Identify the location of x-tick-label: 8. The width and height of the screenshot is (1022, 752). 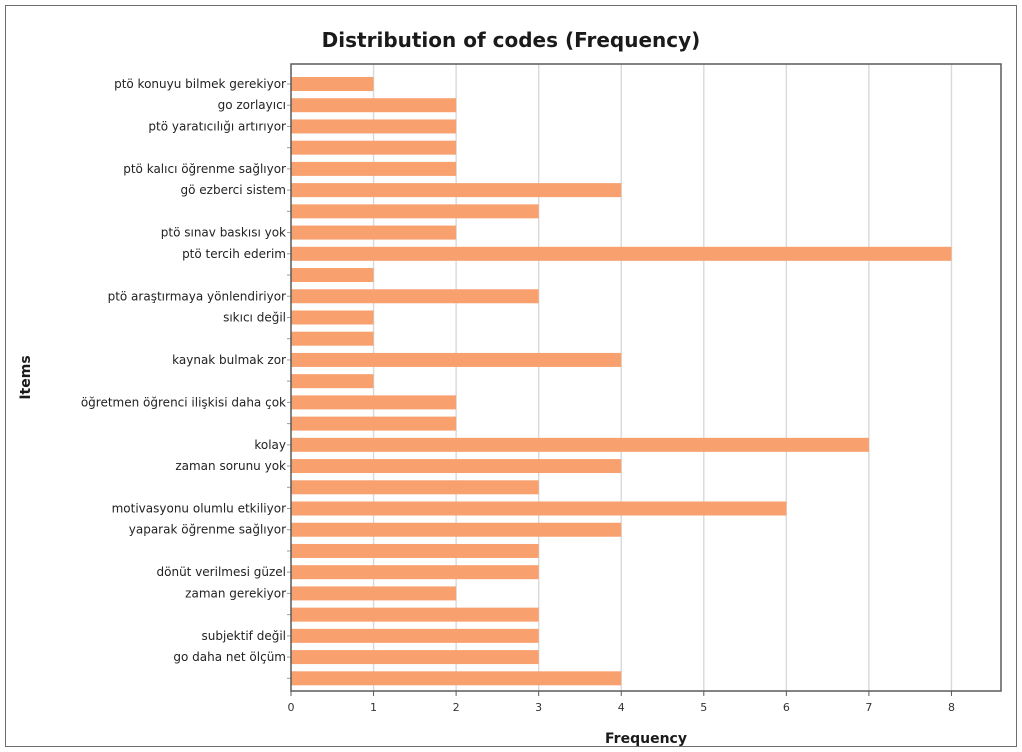
(951, 707).